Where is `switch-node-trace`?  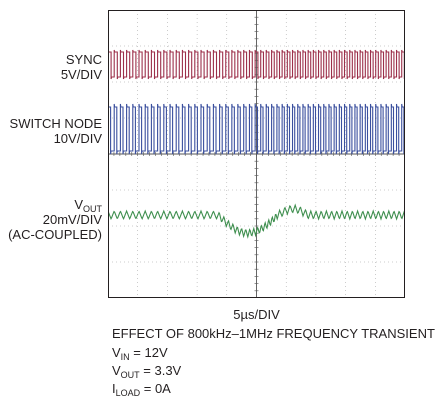 switch-node-trace is located at coordinates (256, 129).